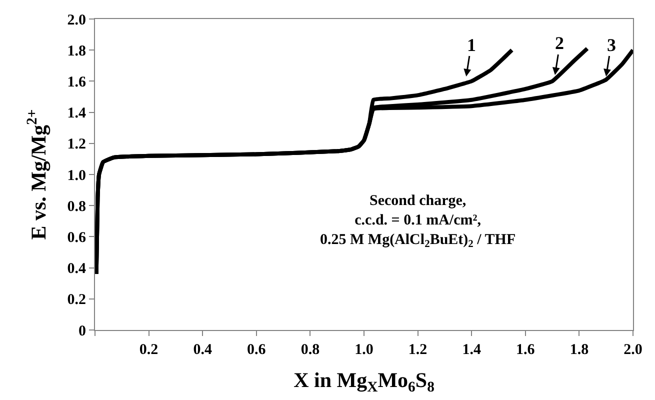 This screenshot has height=400, width=655. Describe the element at coordinates (148, 350) in the screenshot. I see `x-tick-label: 0.2` at that location.